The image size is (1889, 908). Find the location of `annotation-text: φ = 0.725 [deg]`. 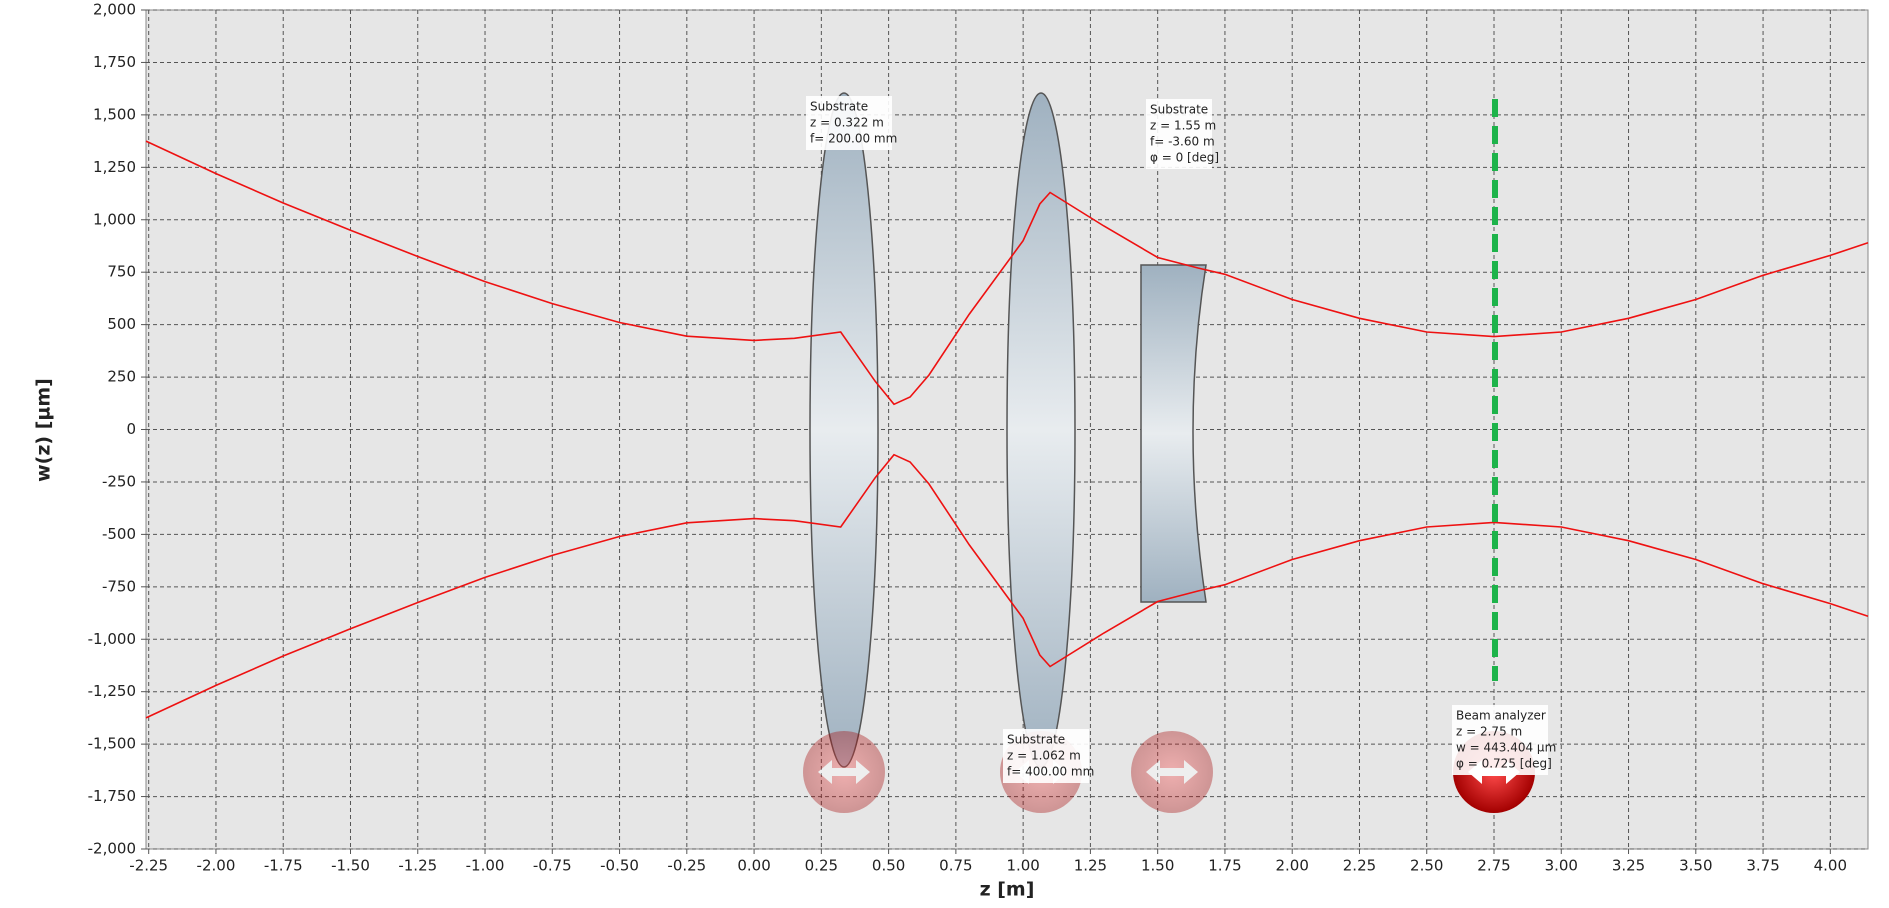

annotation-text: φ = 0.725 [deg] is located at coordinates (1504, 764).